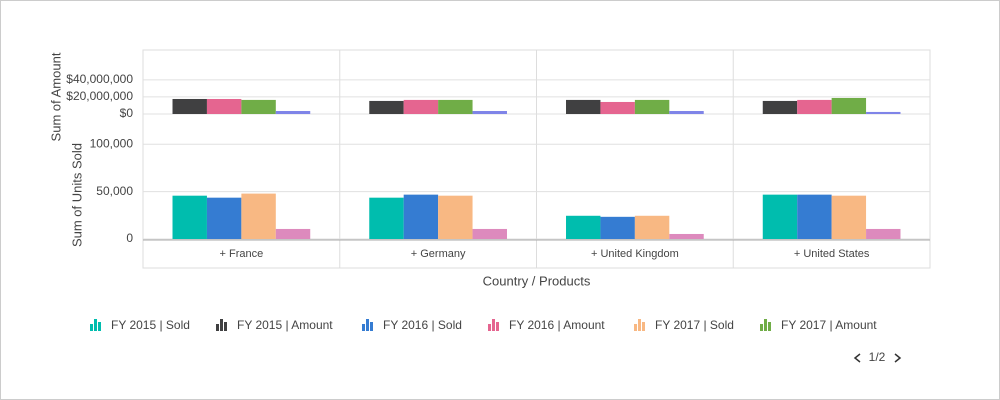 This screenshot has width=1000, height=400. I want to click on y-tick-label: 100,000, so click(112, 143).